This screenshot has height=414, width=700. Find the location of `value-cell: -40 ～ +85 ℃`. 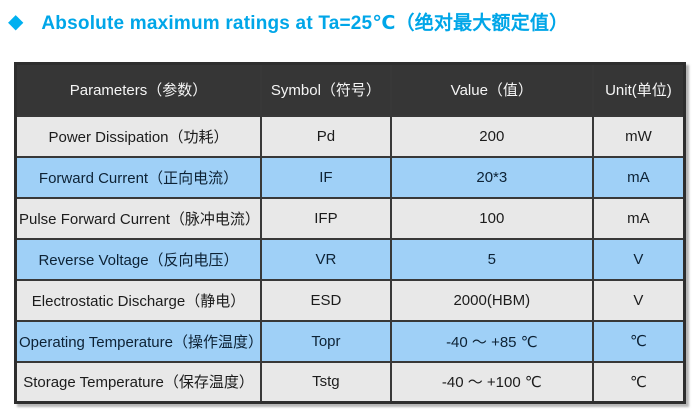

value-cell: -40 ～ +85 ℃ is located at coordinates (491, 341).